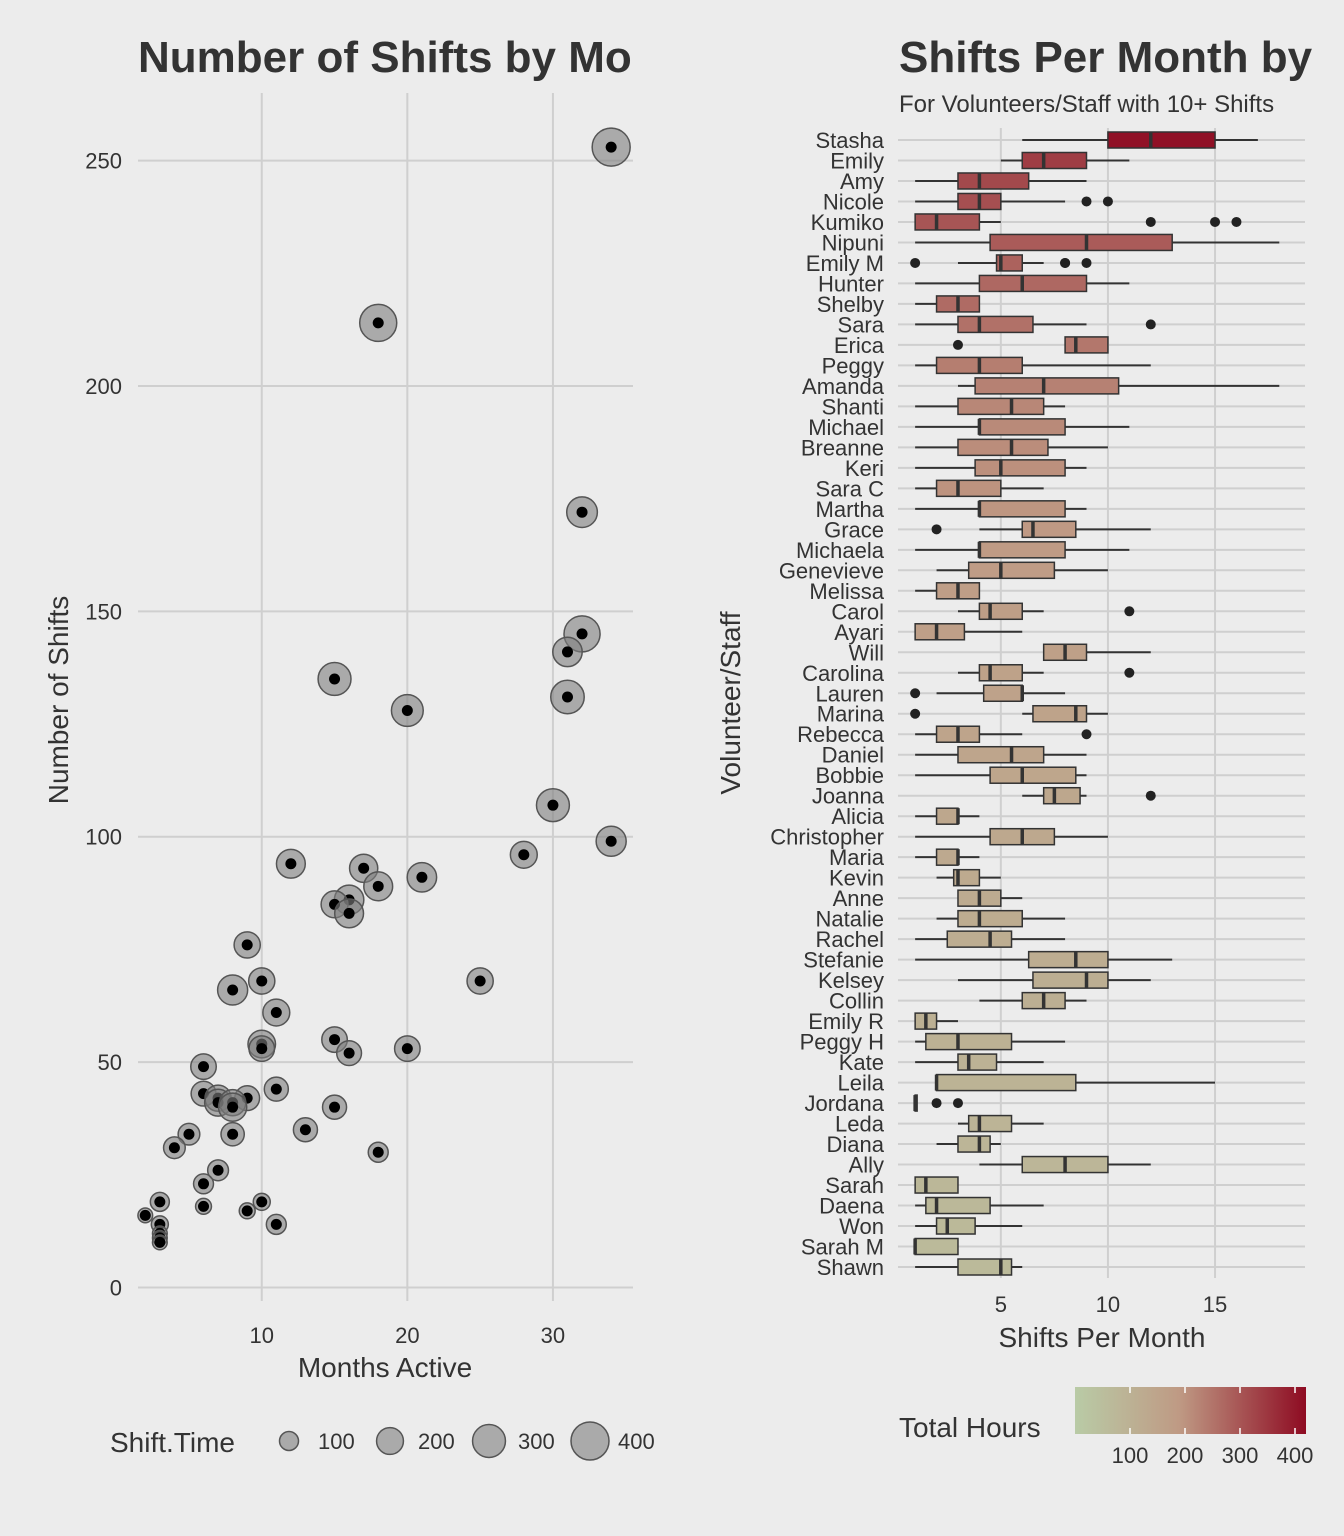  Describe the element at coordinates (385, 57) in the screenshot. I see `scatter-title: Number of Shifts by Mo` at that location.